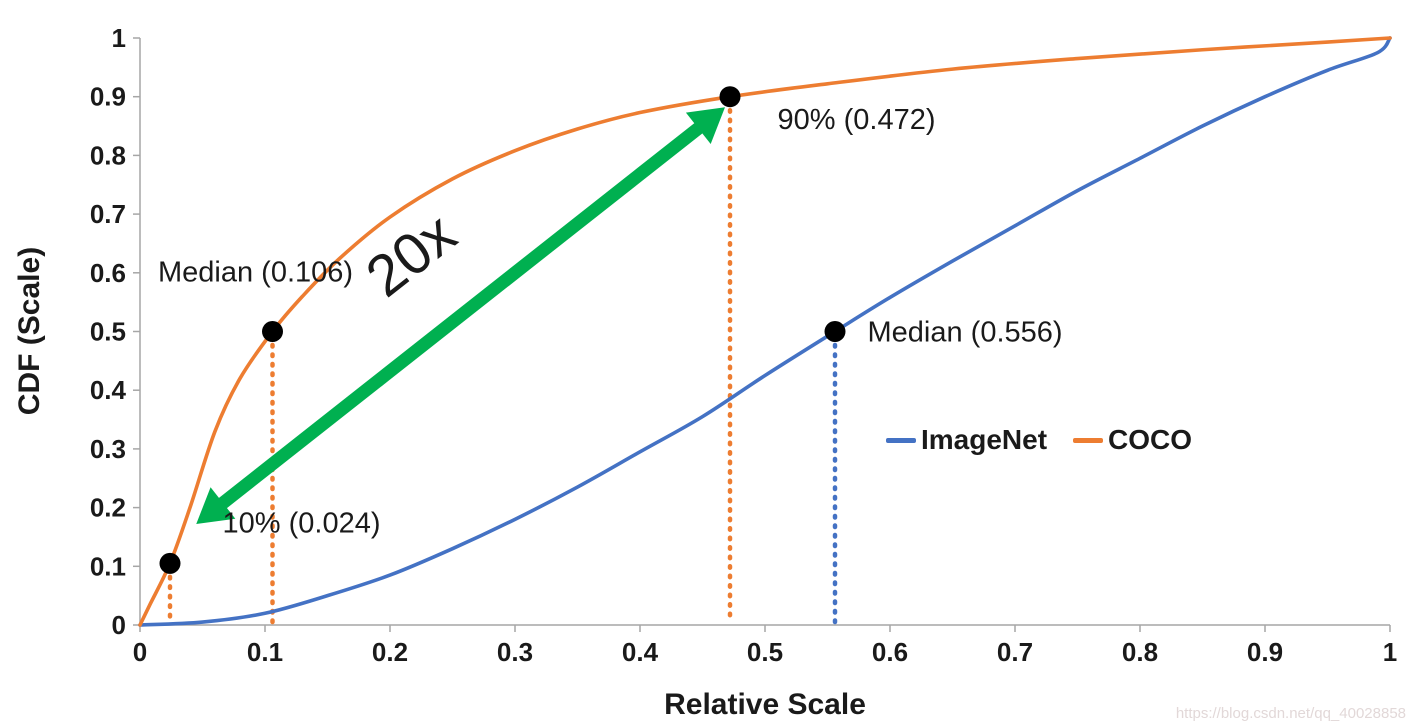 This screenshot has width=1414, height=728. I want to click on y-axis-title: CDF (Scale), so click(29, 331).